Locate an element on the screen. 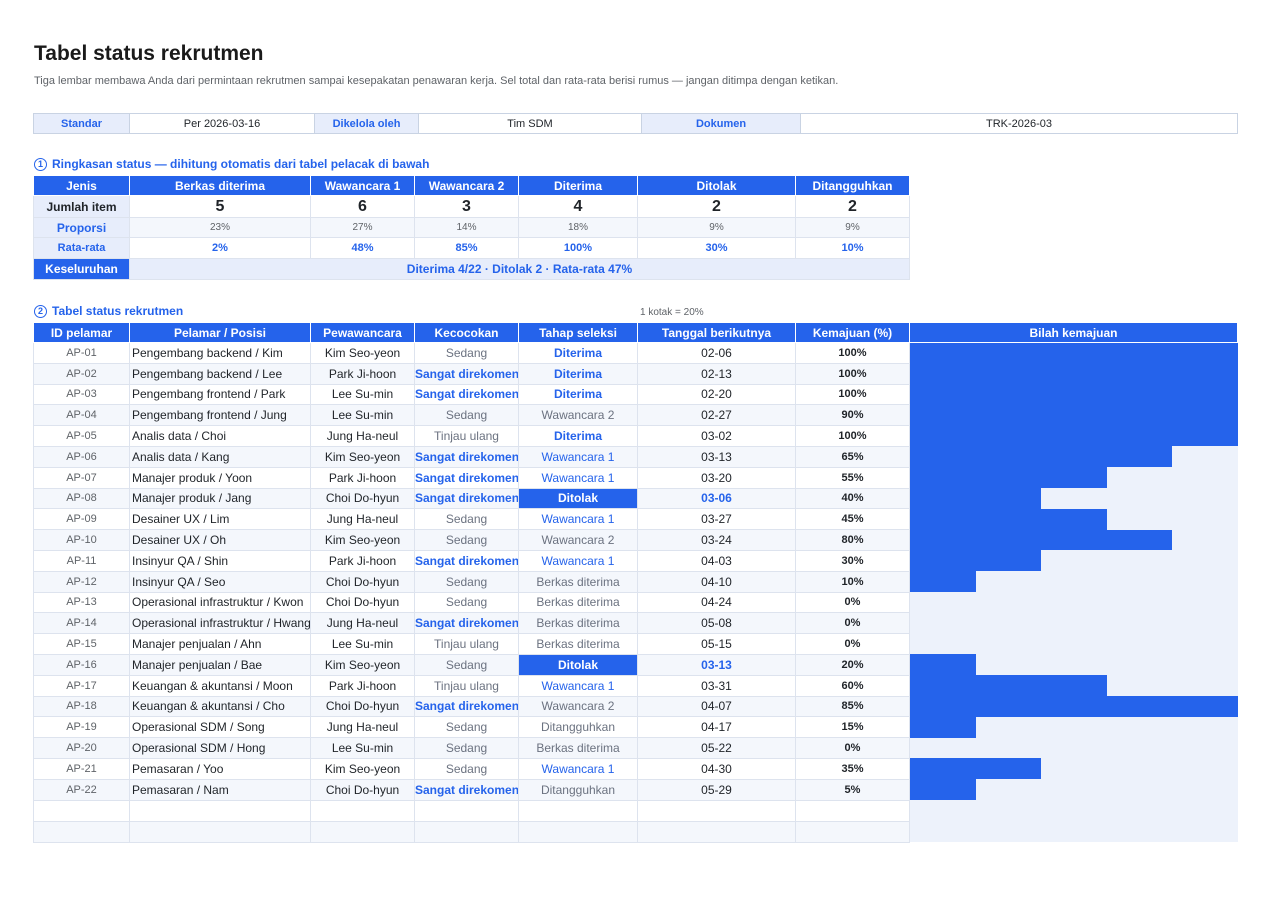 This screenshot has height=900, width=1272. next-date-cell: 04-30 is located at coordinates (716, 769).